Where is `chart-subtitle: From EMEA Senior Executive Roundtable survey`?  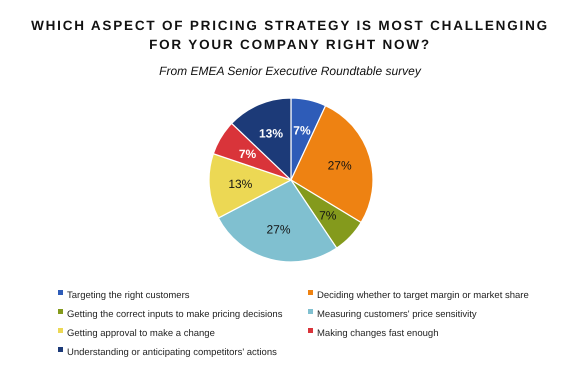
chart-subtitle: From EMEA Senior Executive Roundtable survey is located at coordinates (290, 71).